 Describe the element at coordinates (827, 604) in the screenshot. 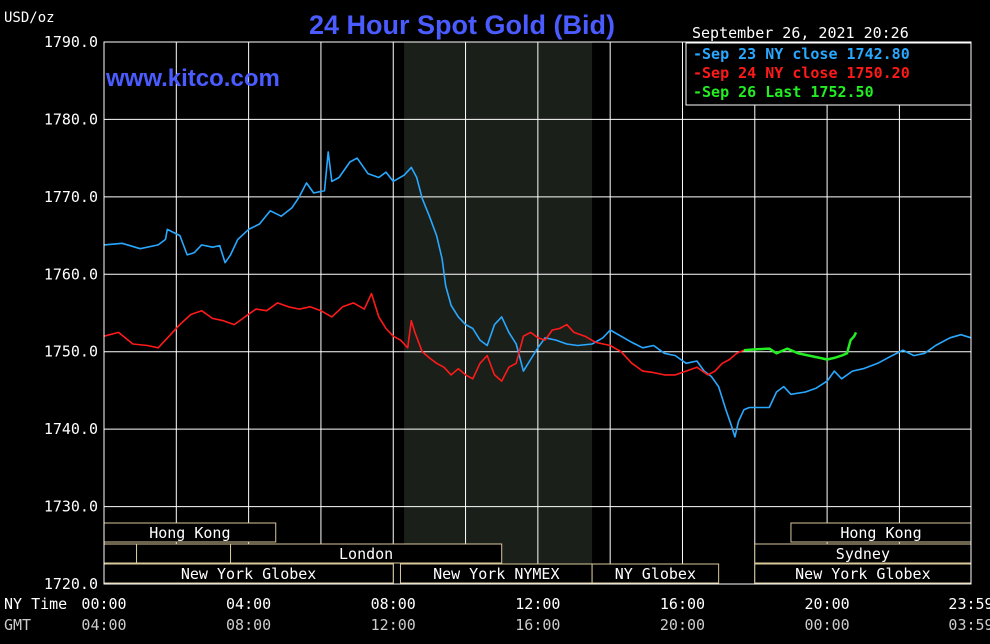

I see `x-tick-ny: 20:00` at that location.